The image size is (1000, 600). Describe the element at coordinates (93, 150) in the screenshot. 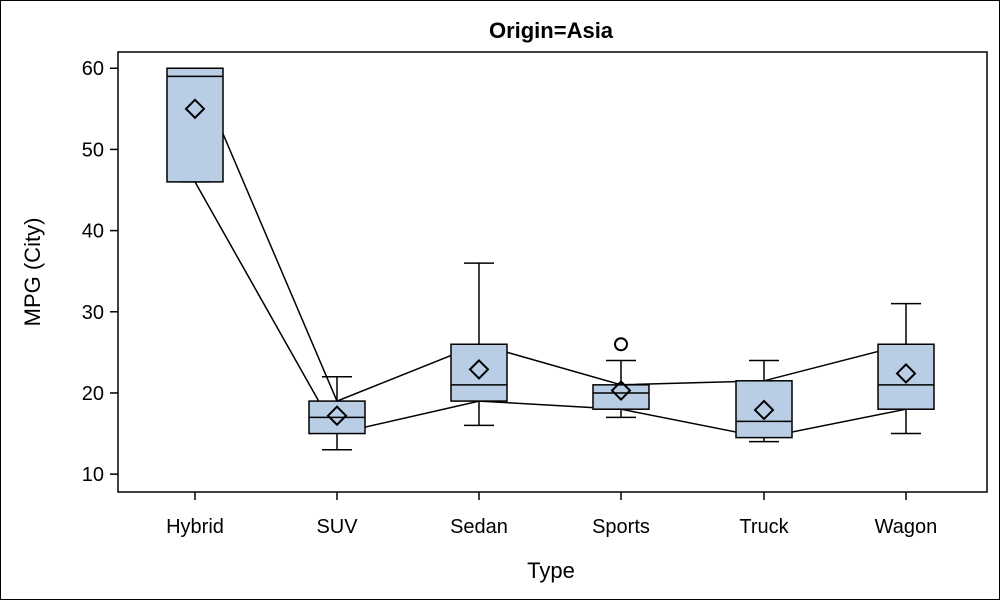

I see `y-tick-label: 50` at that location.